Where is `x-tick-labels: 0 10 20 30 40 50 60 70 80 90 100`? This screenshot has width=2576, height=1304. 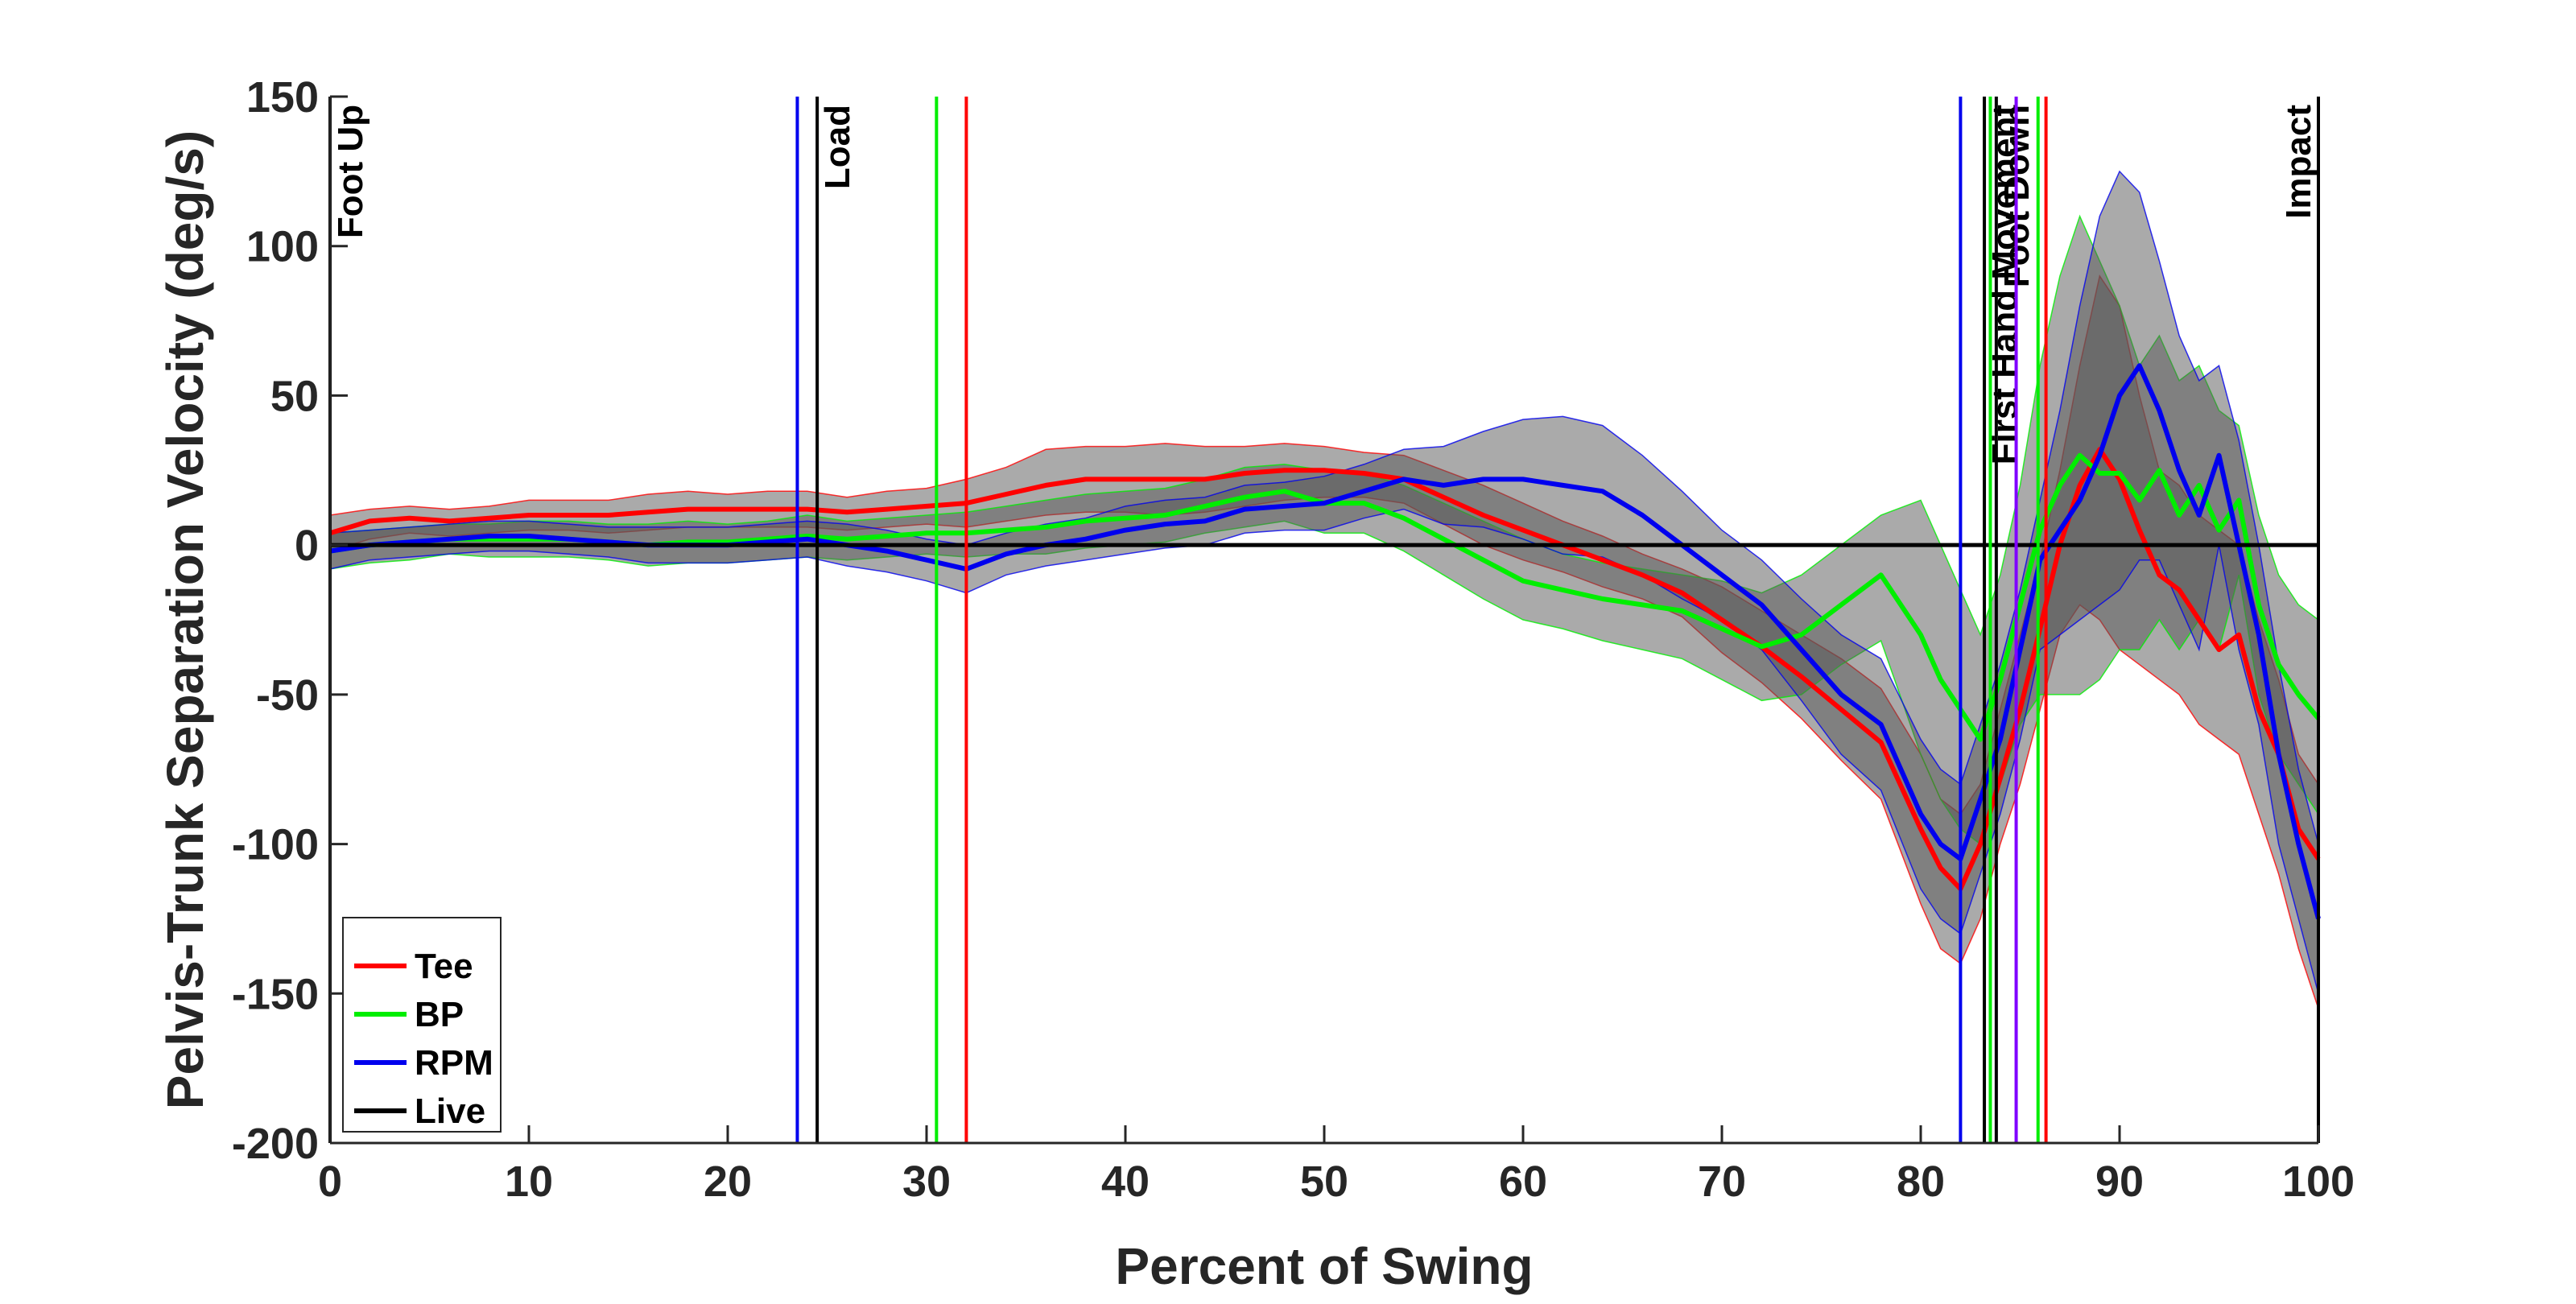
x-tick-labels: 0 10 20 30 40 50 60 70 80 90 100 is located at coordinates (1336, 1165).